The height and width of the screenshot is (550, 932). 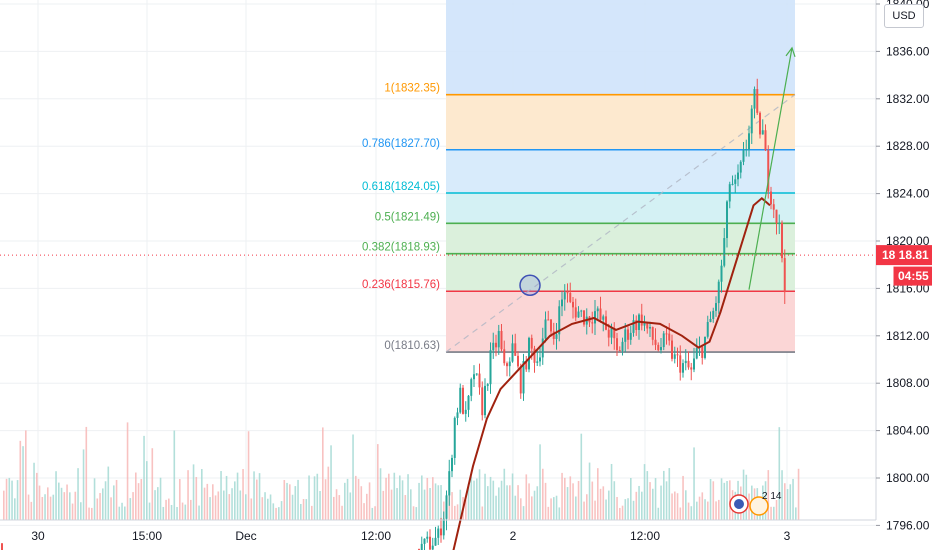 I want to click on projection-arrow, so click(x=770, y=168).